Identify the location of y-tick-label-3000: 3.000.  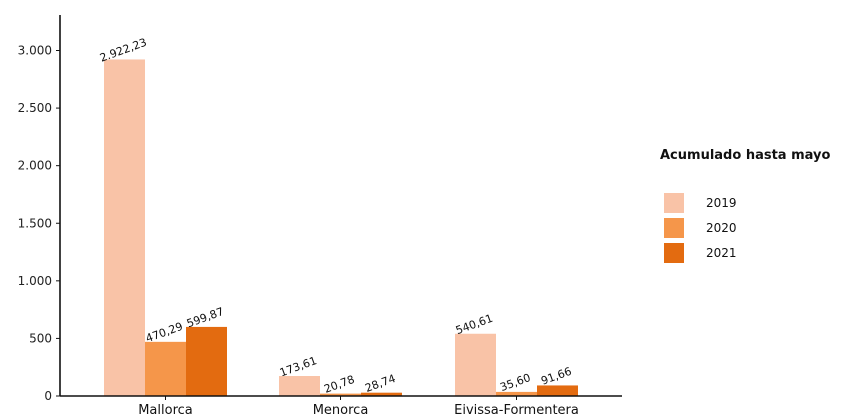
(35, 51).